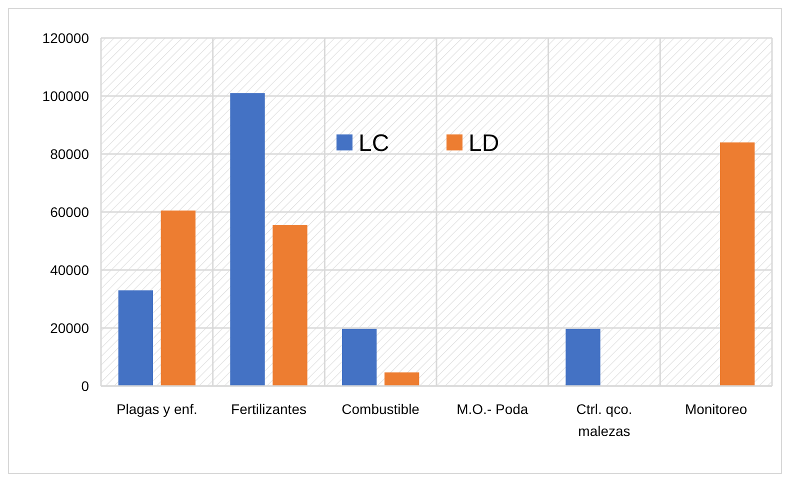 Image resolution: width=790 pixels, height=482 pixels. What do you see at coordinates (70, 270) in the screenshot?
I see `y-tick-label: 40000` at bounding box center [70, 270].